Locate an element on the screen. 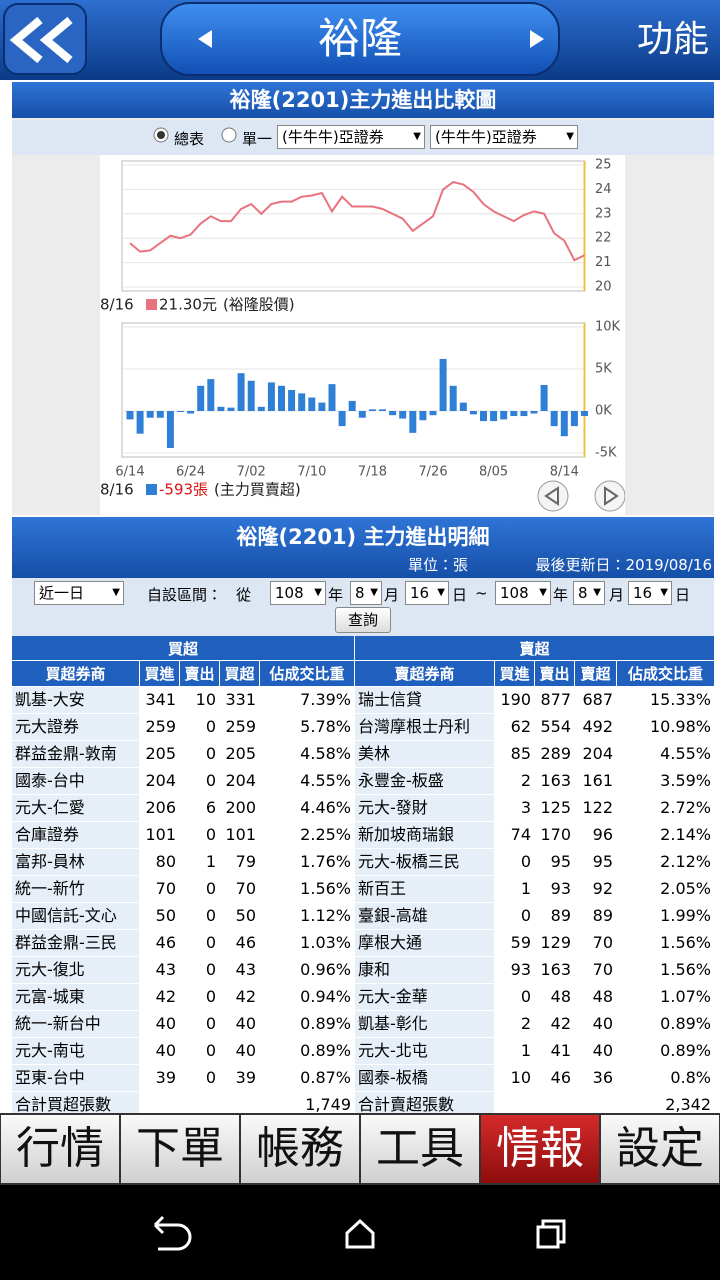  table-cell: 4.58% is located at coordinates (307, 754).